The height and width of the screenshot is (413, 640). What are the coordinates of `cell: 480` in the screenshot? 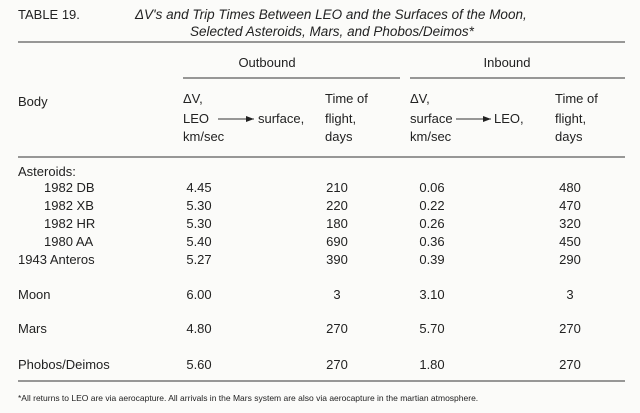 It's located at (570, 187).